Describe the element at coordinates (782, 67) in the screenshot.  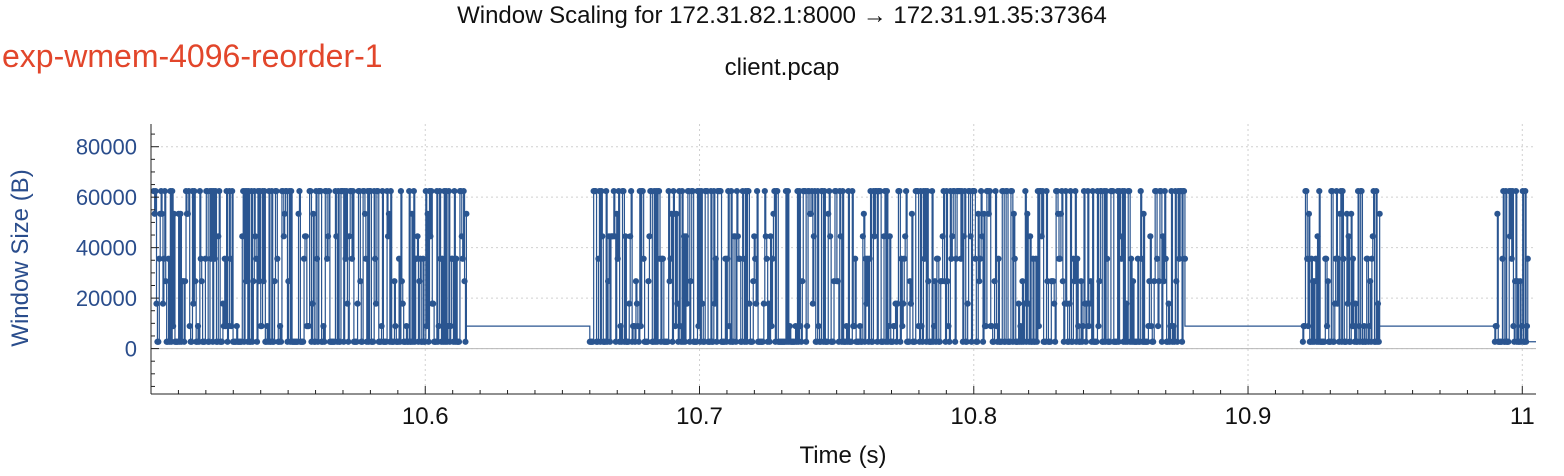
I see `chart-subtitle: client.pcap` at that location.